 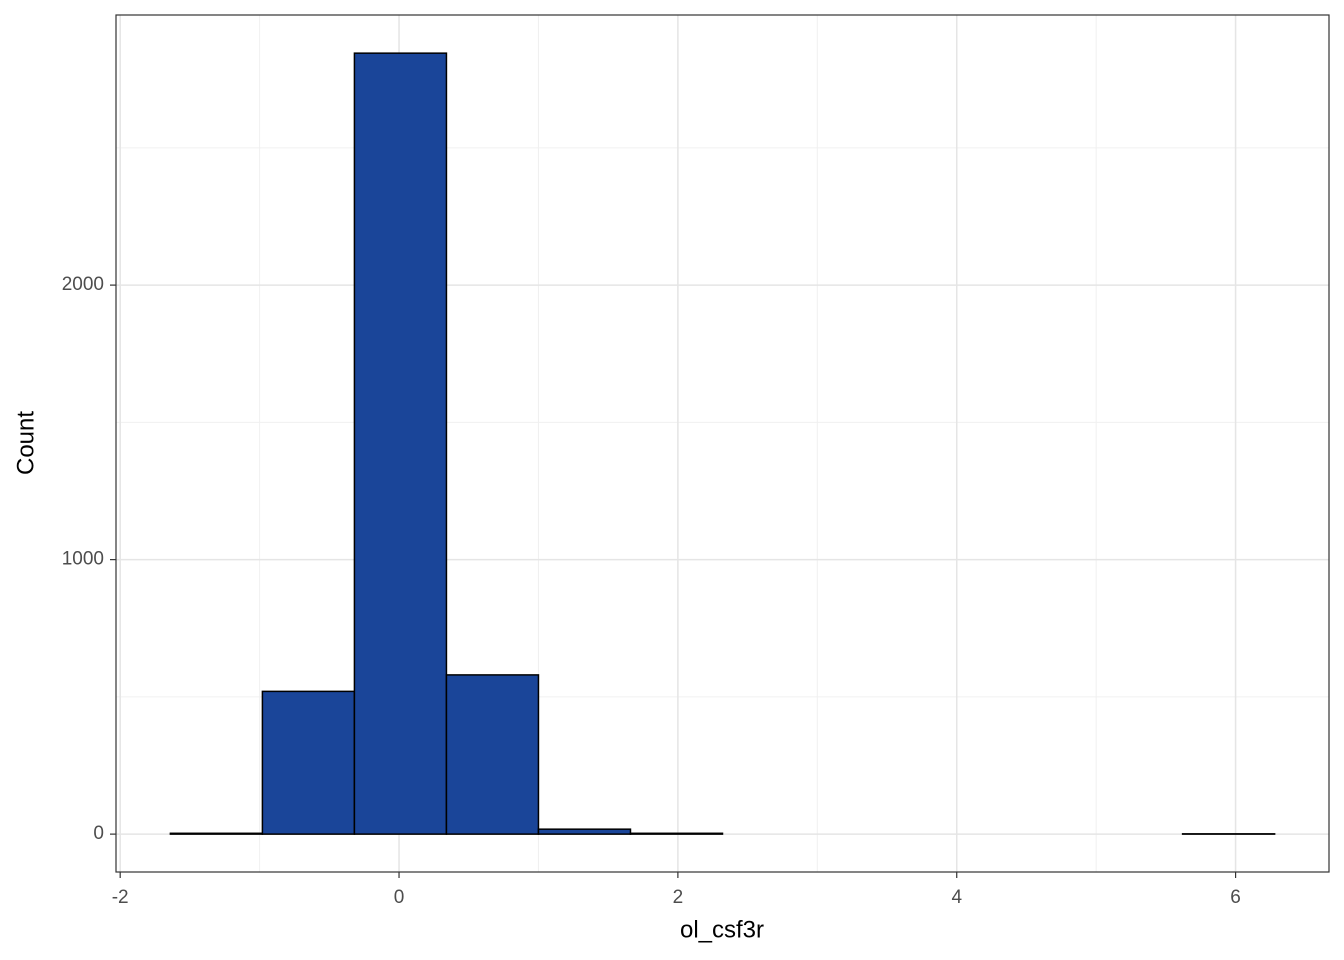 I want to click on y-axis-title: Count, so click(x=25, y=443).